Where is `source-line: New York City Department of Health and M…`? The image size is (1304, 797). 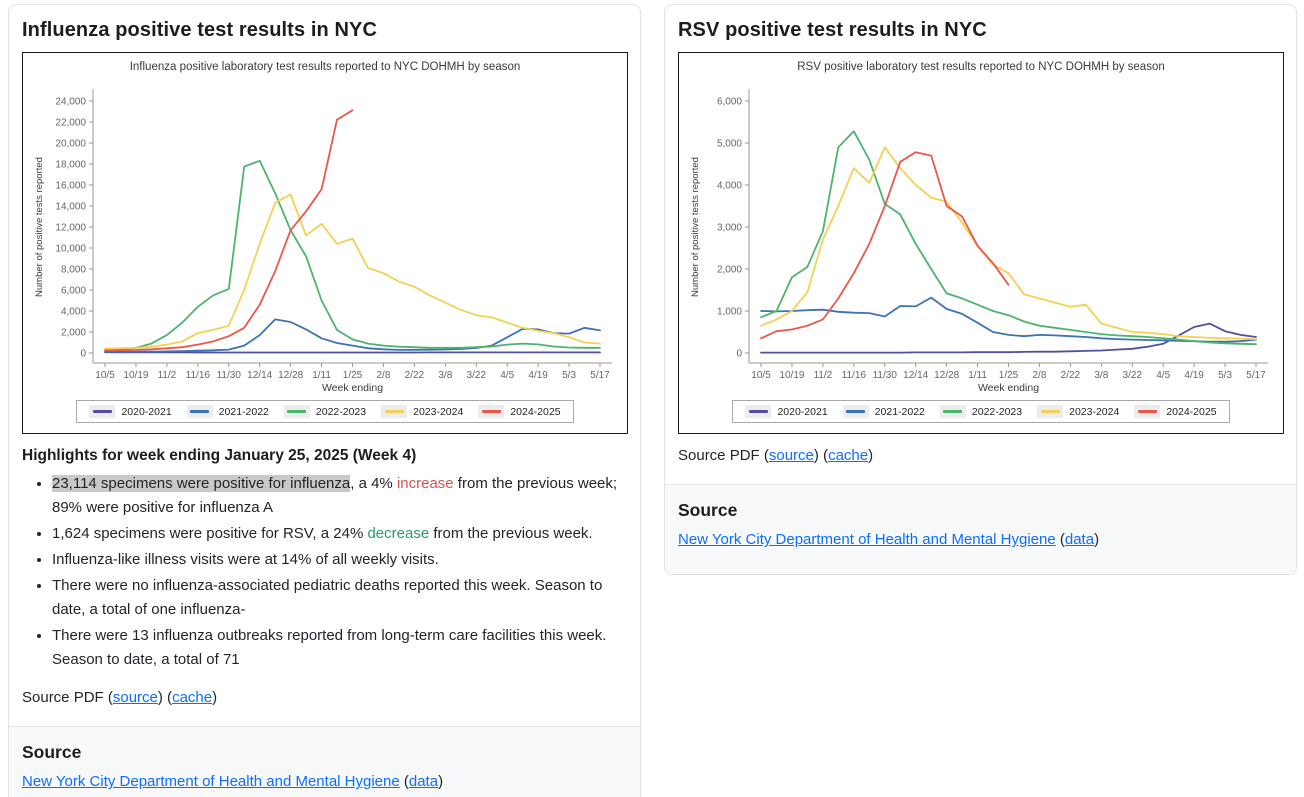 source-line: New York City Department of Health and M… is located at coordinates (324, 781).